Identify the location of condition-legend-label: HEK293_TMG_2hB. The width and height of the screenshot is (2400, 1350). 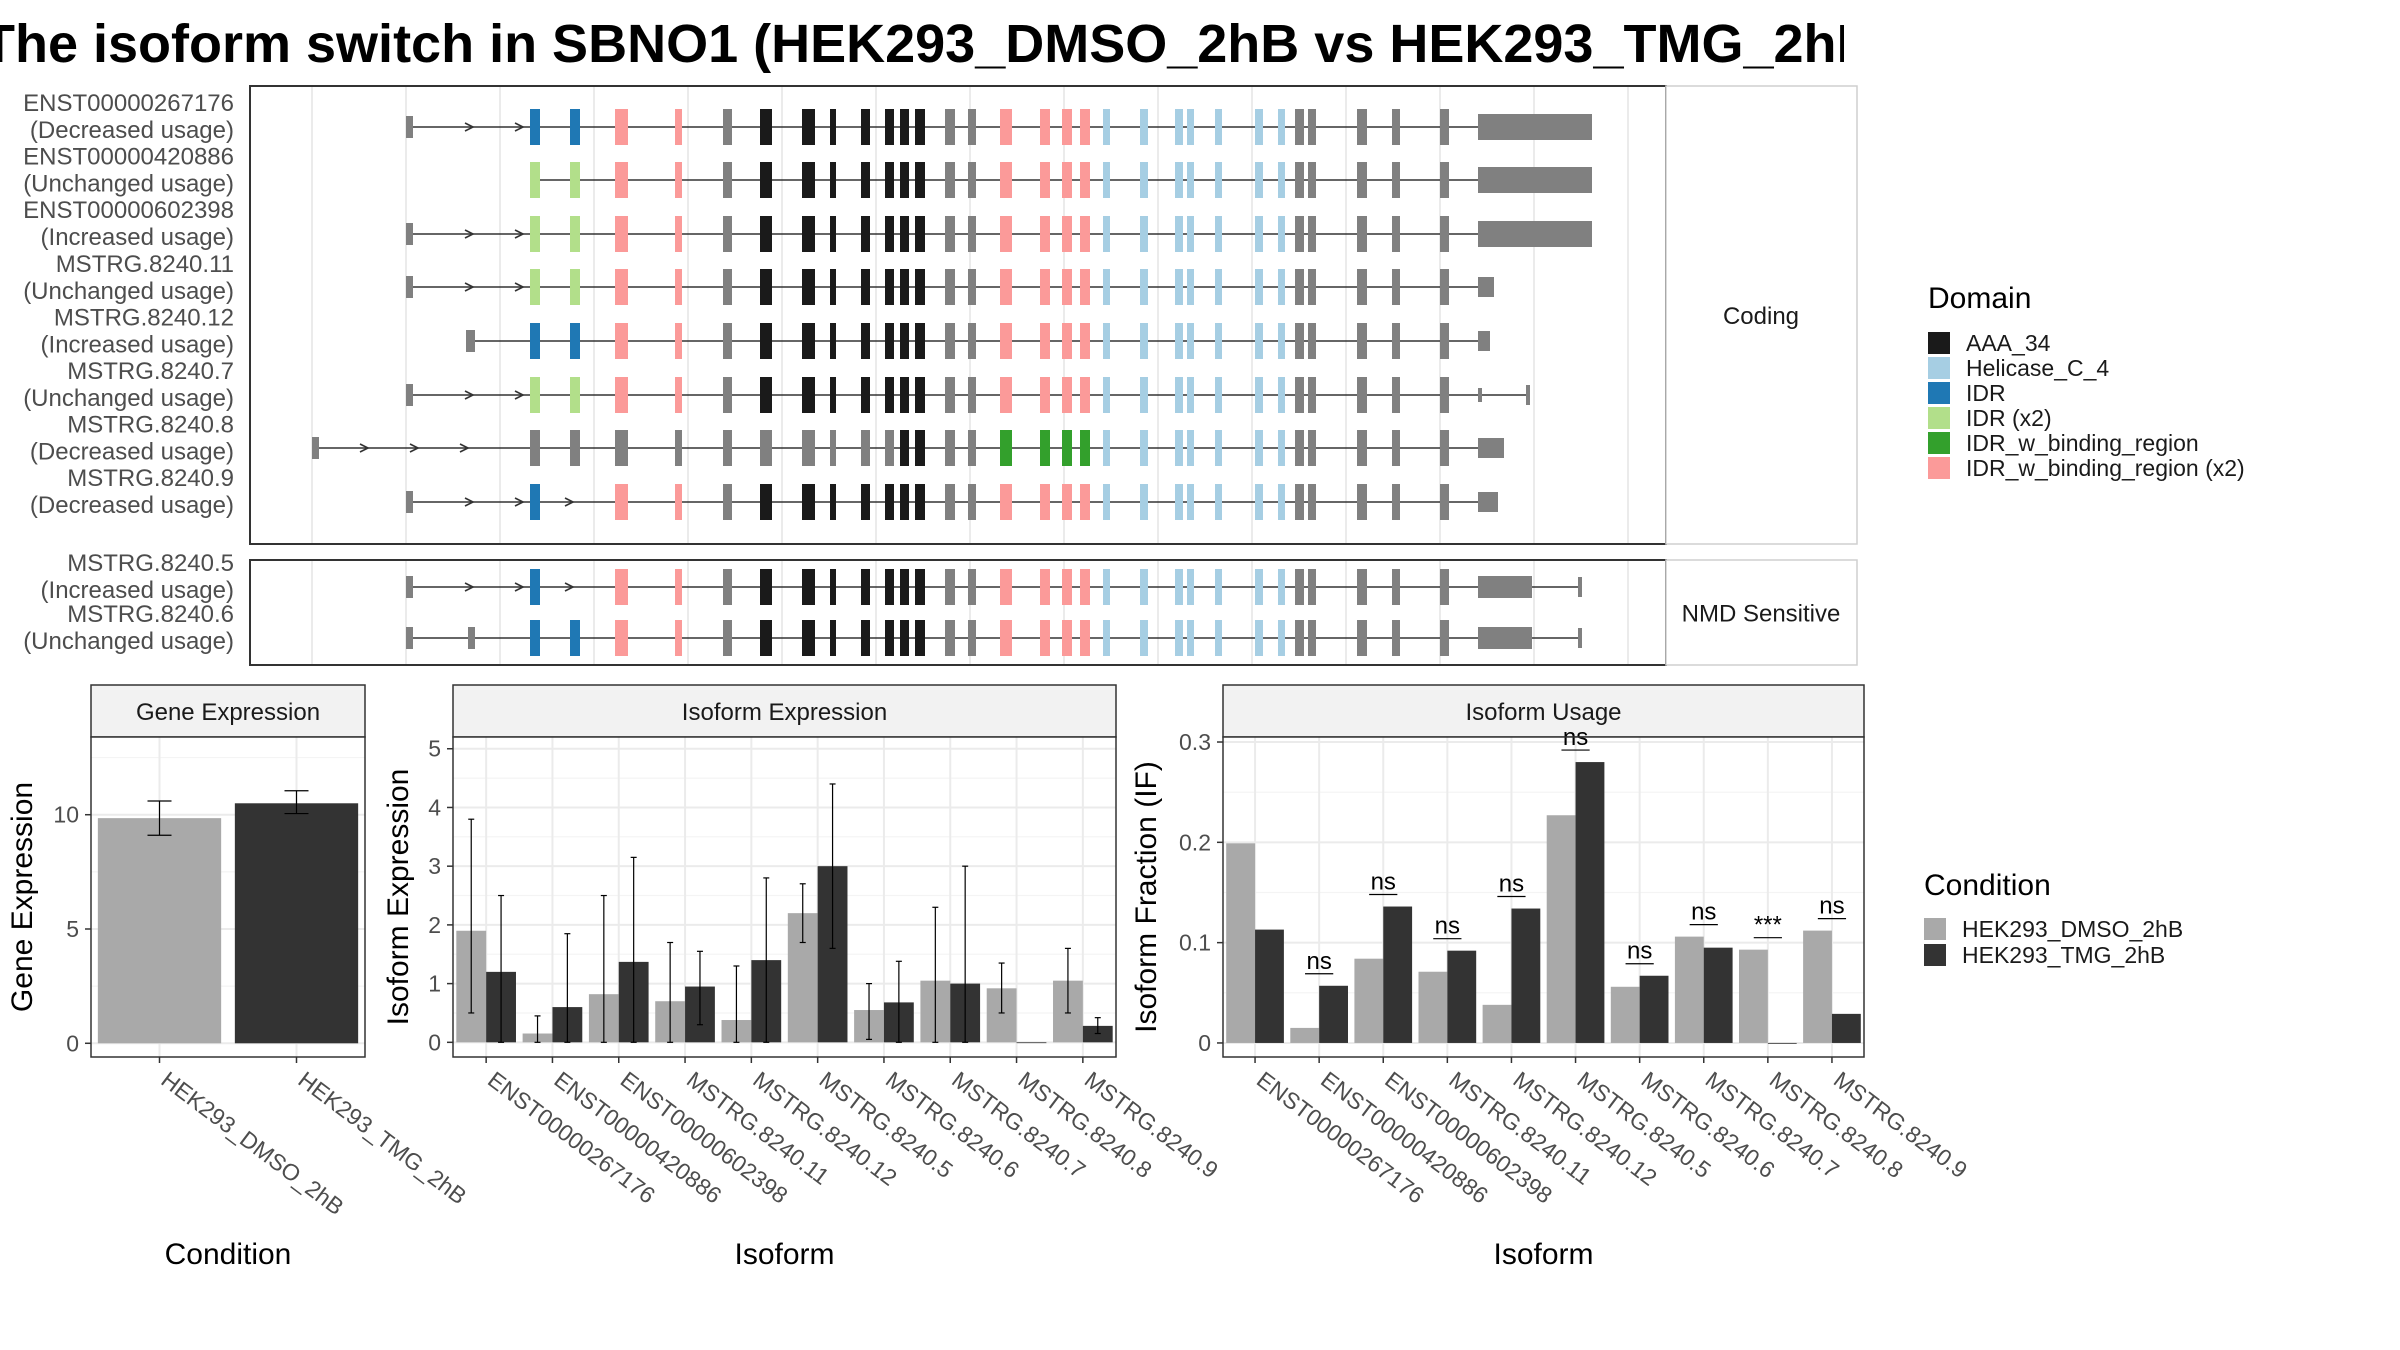
(2063, 955).